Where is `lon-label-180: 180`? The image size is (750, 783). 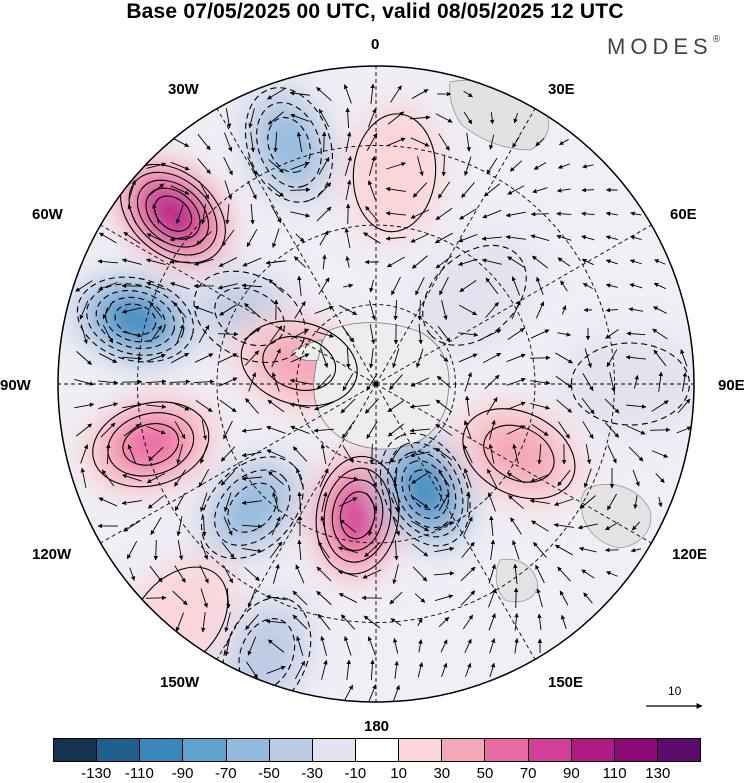 lon-label-180: 180 is located at coordinates (377, 726).